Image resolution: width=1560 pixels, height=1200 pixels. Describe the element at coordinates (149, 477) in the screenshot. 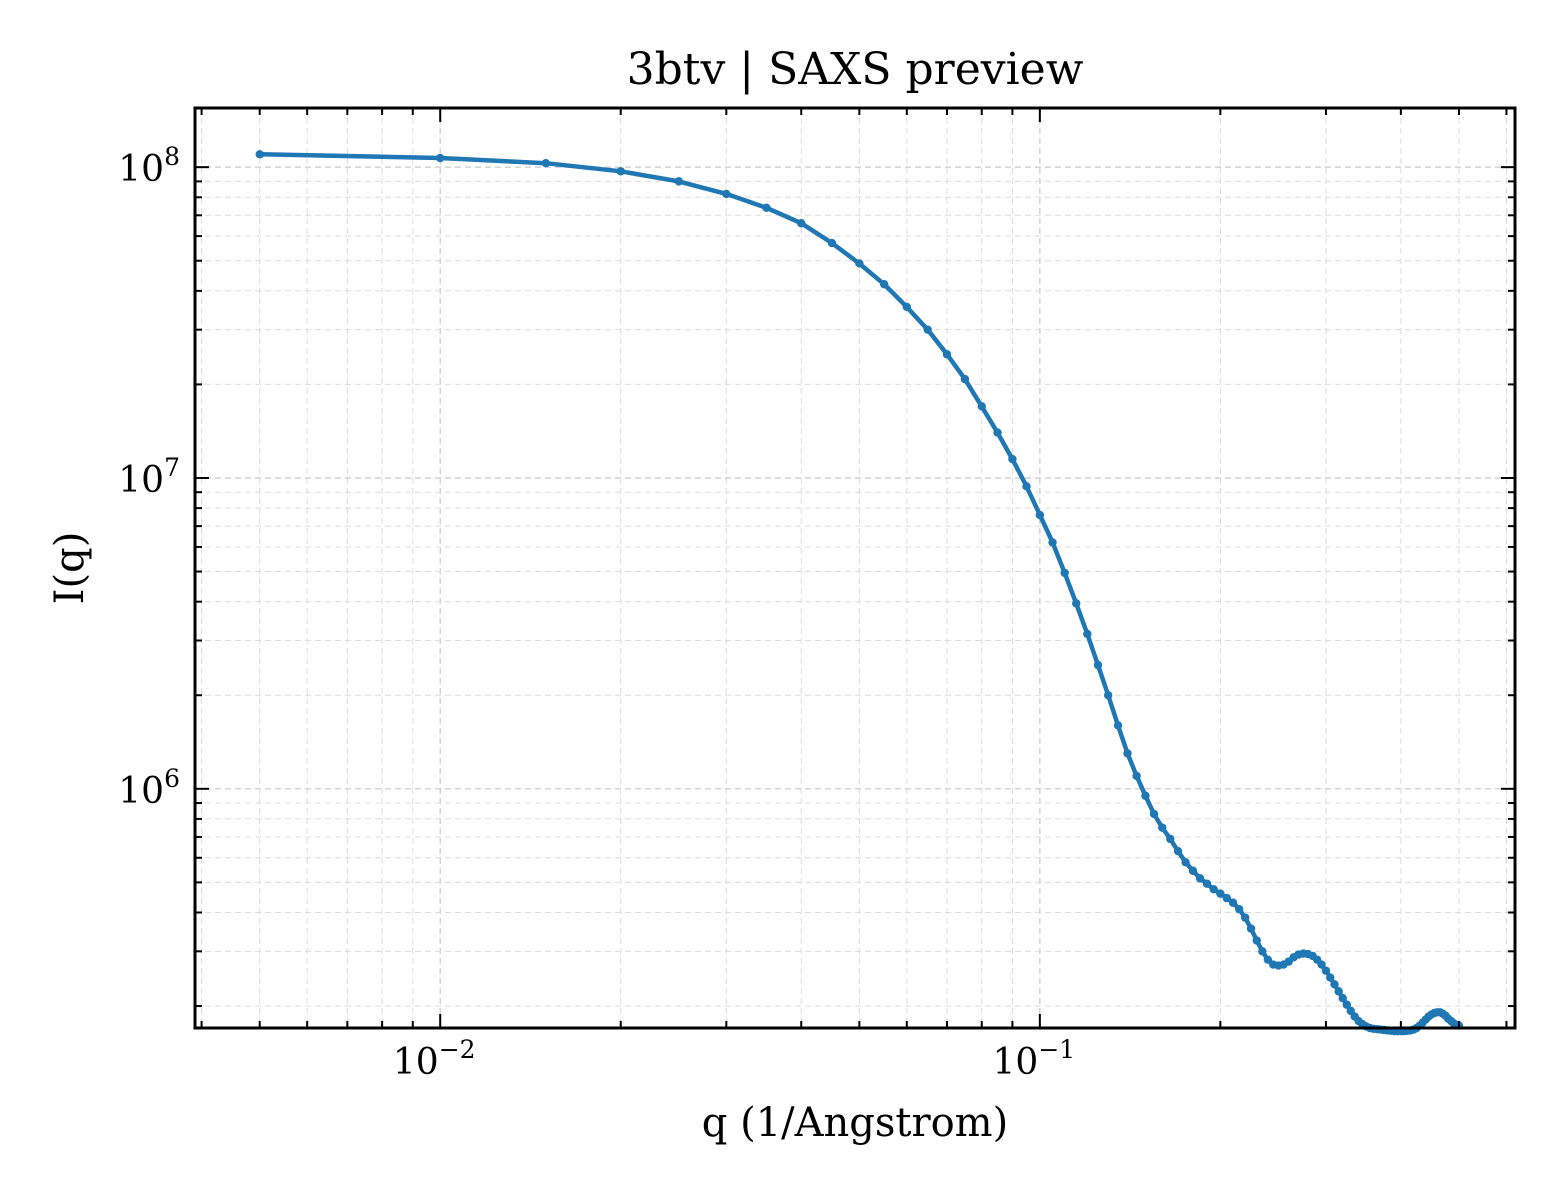

I see `y-tick-label: 10⁷` at that location.